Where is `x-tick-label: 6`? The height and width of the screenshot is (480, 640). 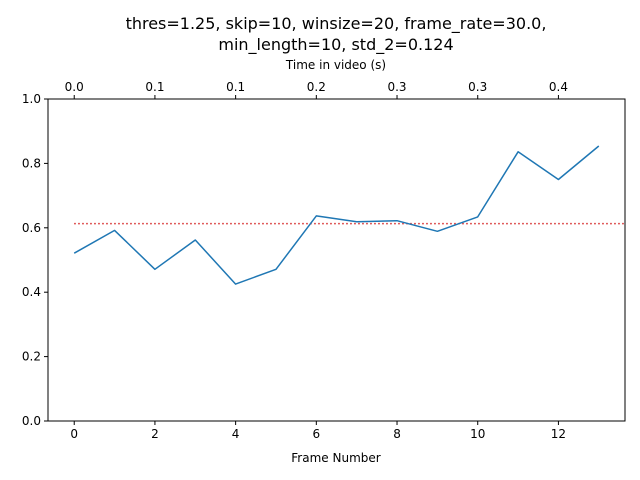
x-tick-label: 6 is located at coordinates (317, 434).